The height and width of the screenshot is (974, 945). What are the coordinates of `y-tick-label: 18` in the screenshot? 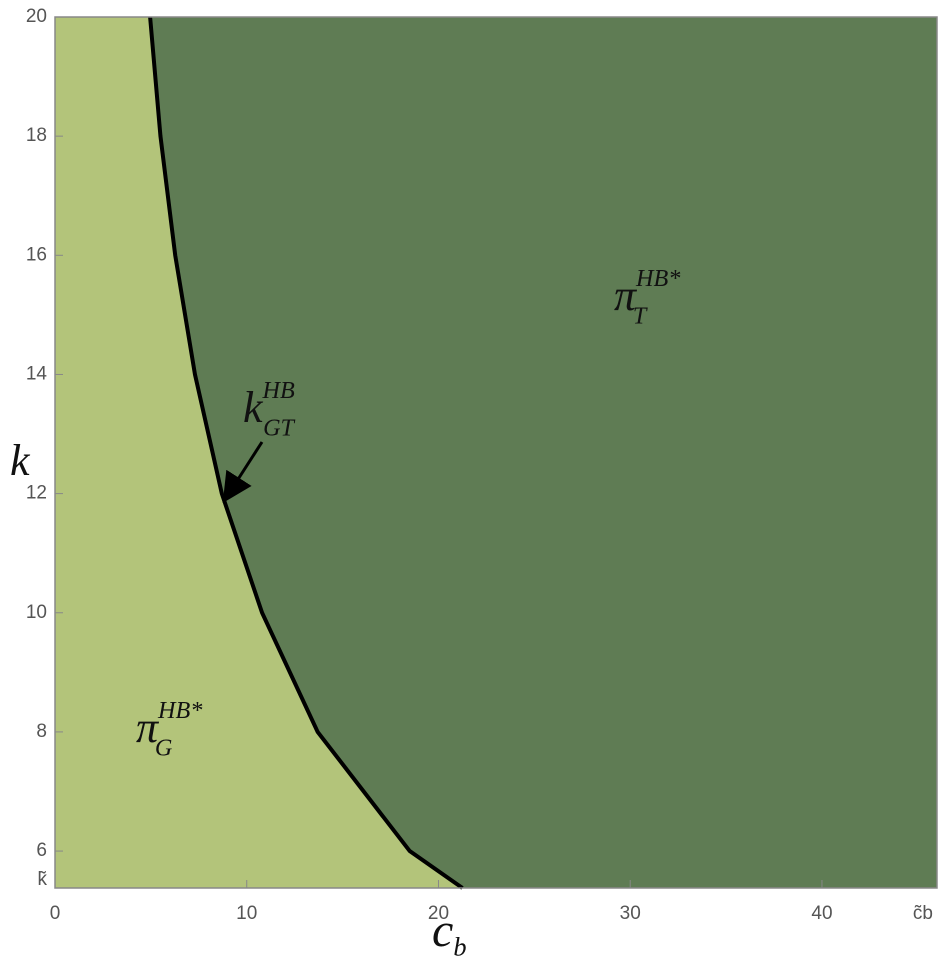 It's located at (36, 135).